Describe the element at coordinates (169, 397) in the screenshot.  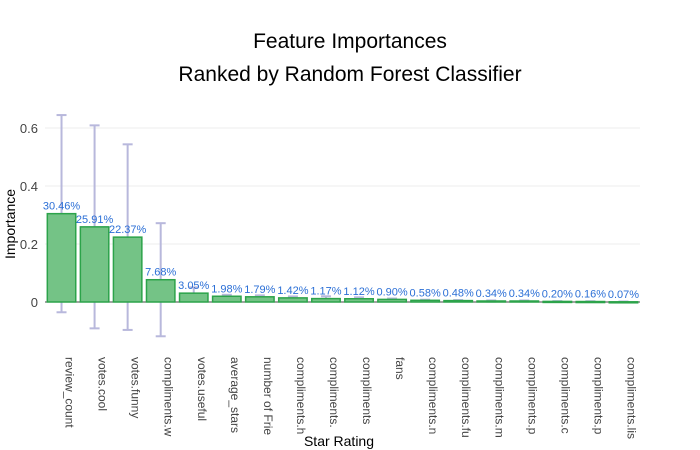
I see `x-tick-label: compliments.w` at that location.